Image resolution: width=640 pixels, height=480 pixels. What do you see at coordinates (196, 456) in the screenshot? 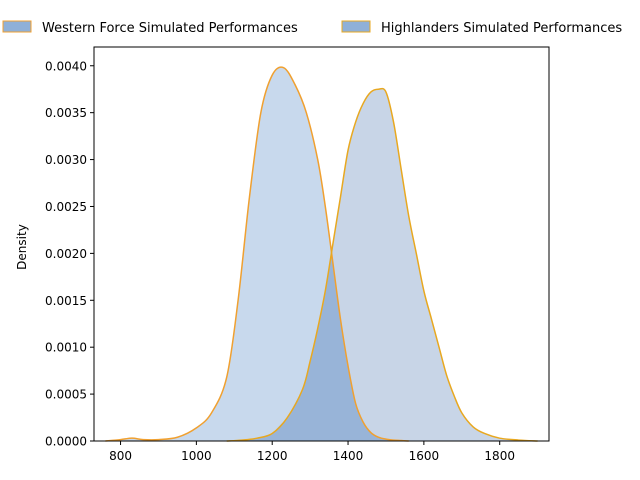
I see `x-tick-label: 1000` at bounding box center [196, 456].